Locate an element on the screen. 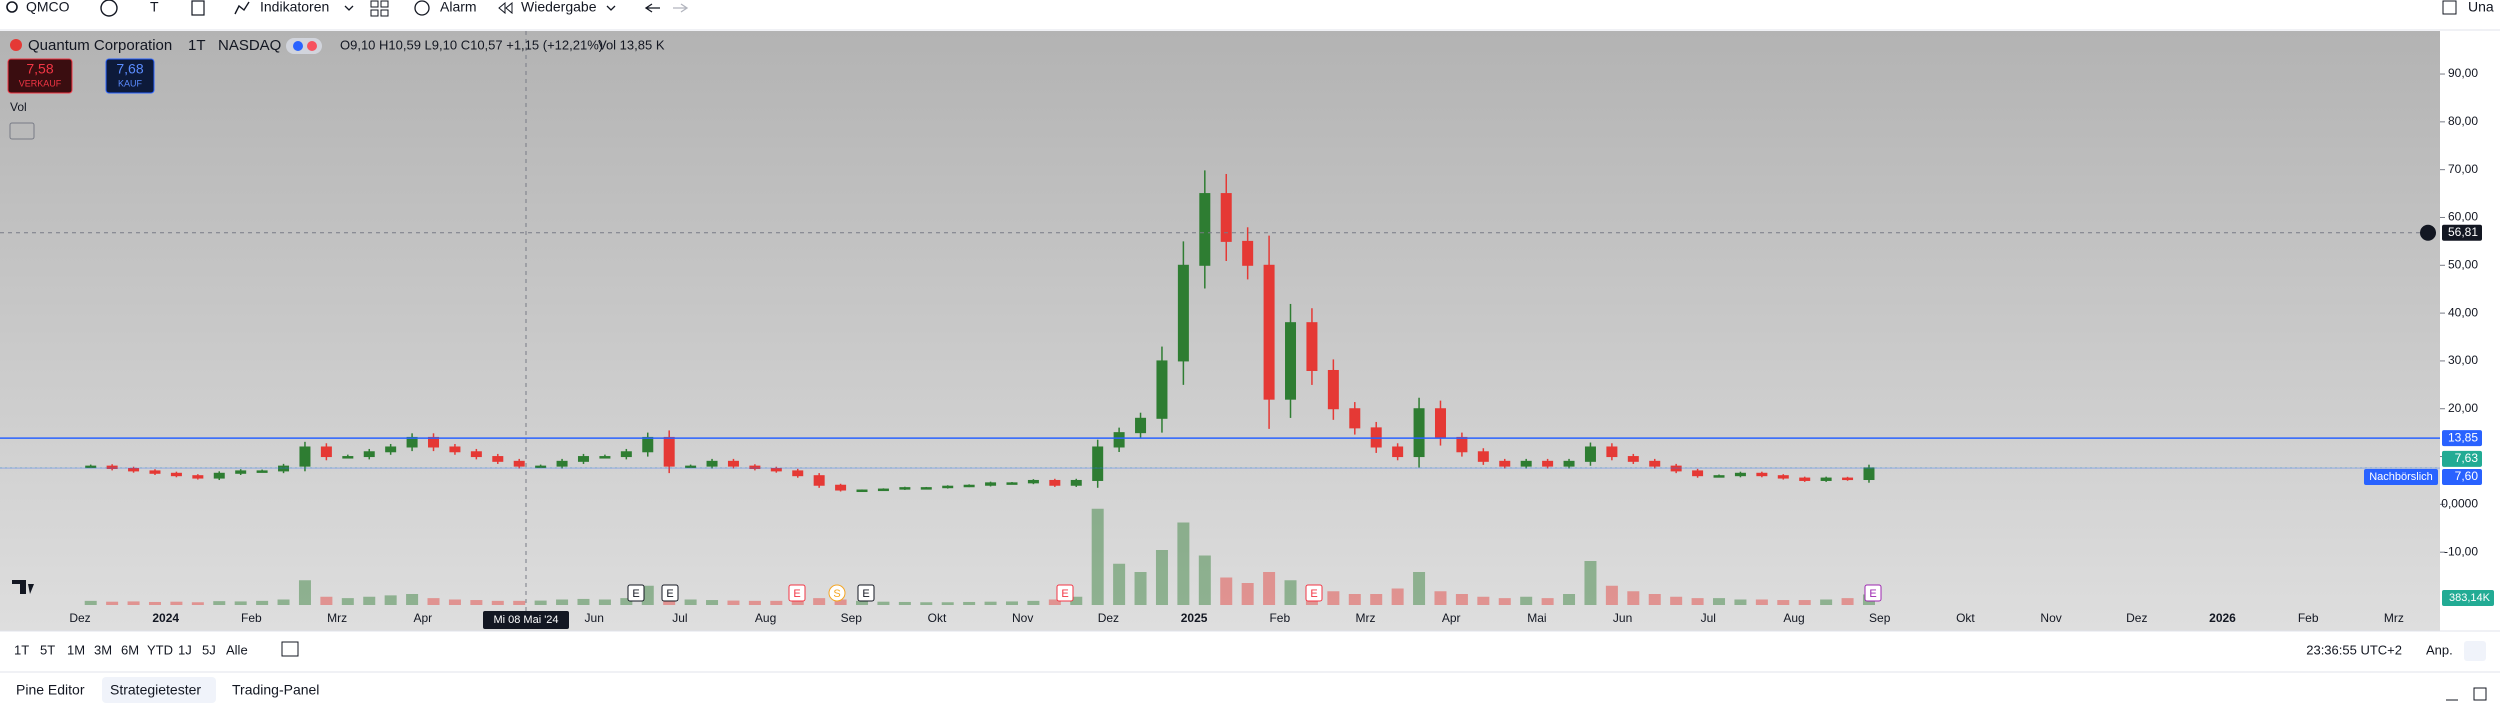  scale-button is located at coordinates (2475, 651).